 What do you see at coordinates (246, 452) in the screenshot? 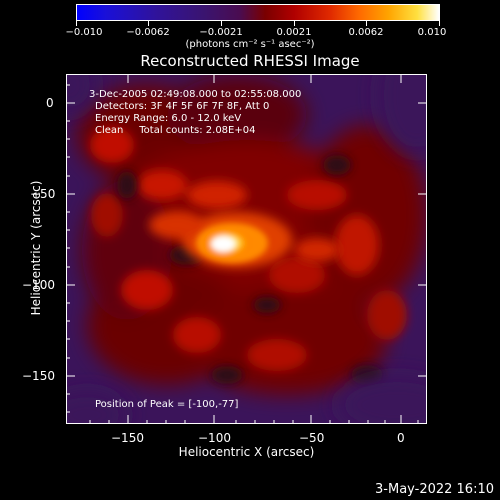
I see `x-axis-title: Heliocentric X (arcsec)` at bounding box center [246, 452].